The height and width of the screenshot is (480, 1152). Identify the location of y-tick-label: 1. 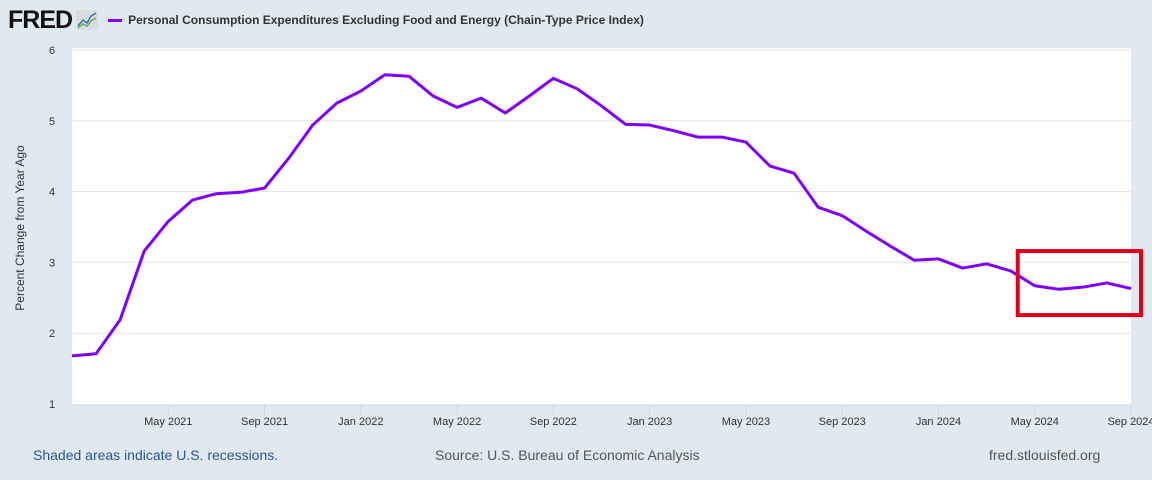
(52, 405).